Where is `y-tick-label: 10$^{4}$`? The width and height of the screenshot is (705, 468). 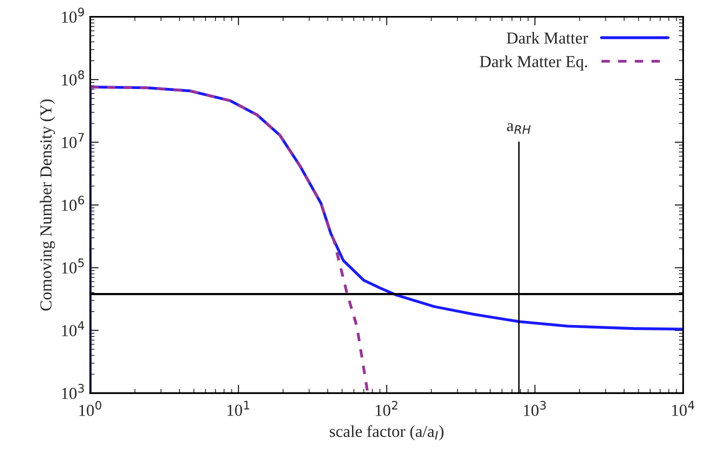 y-tick-label: 10$^{4}$ is located at coordinates (73, 328).